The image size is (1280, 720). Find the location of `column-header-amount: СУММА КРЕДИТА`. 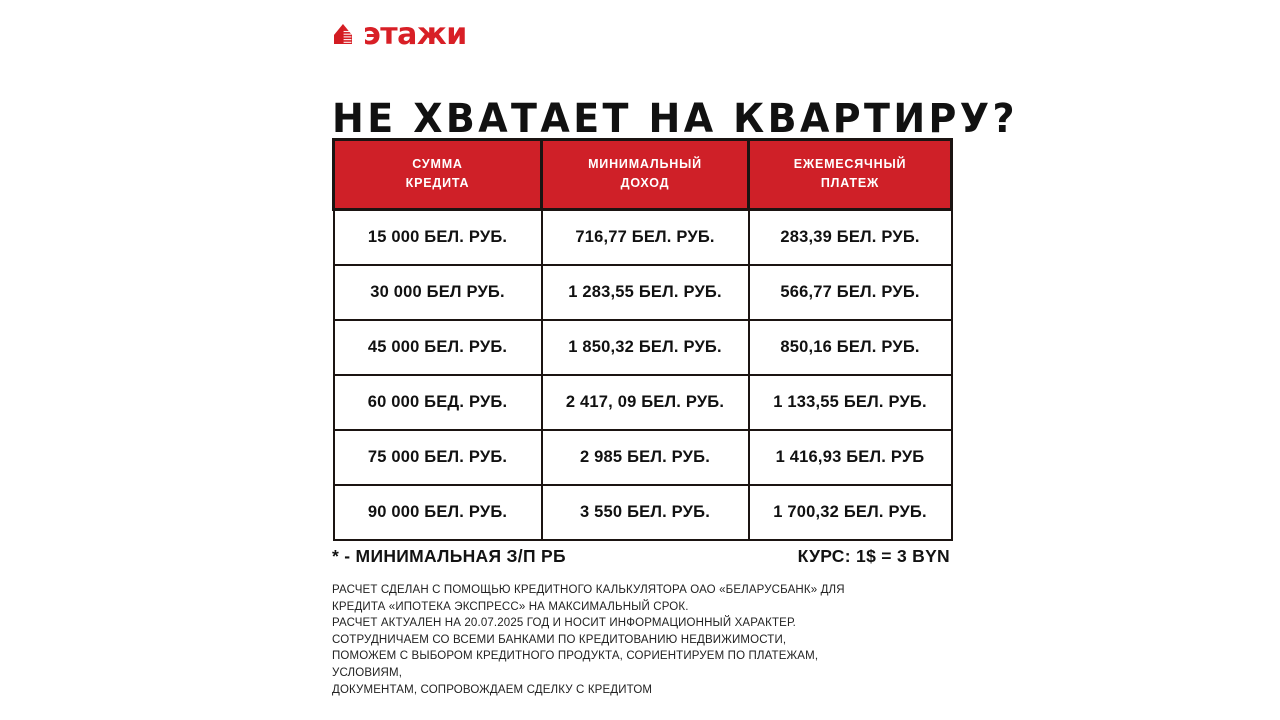

column-header-amount: СУММА КРЕДИТА is located at coordinates (437, 174).